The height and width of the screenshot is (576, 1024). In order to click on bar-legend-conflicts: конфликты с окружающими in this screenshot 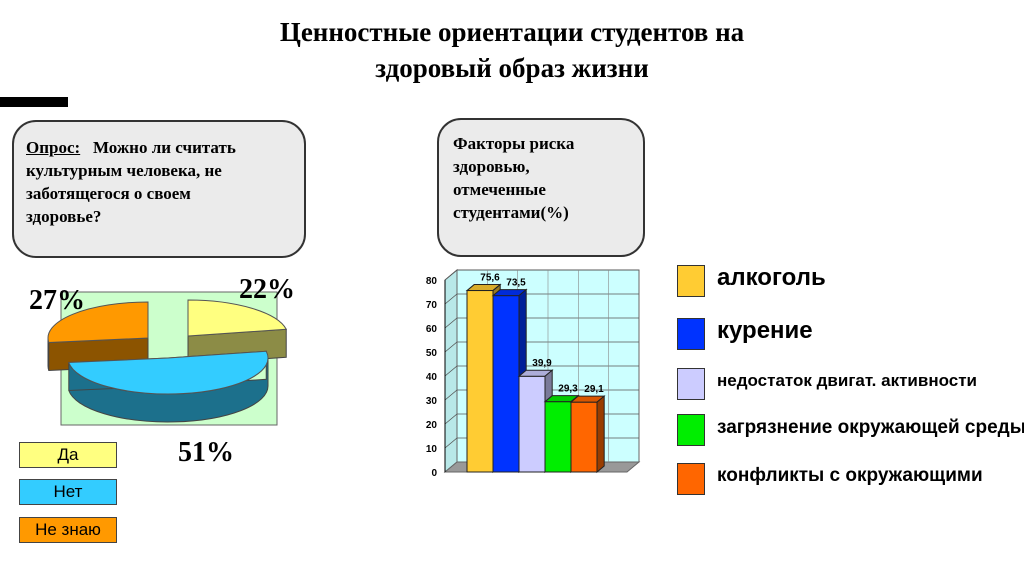, I will do `click(850, 475)`.